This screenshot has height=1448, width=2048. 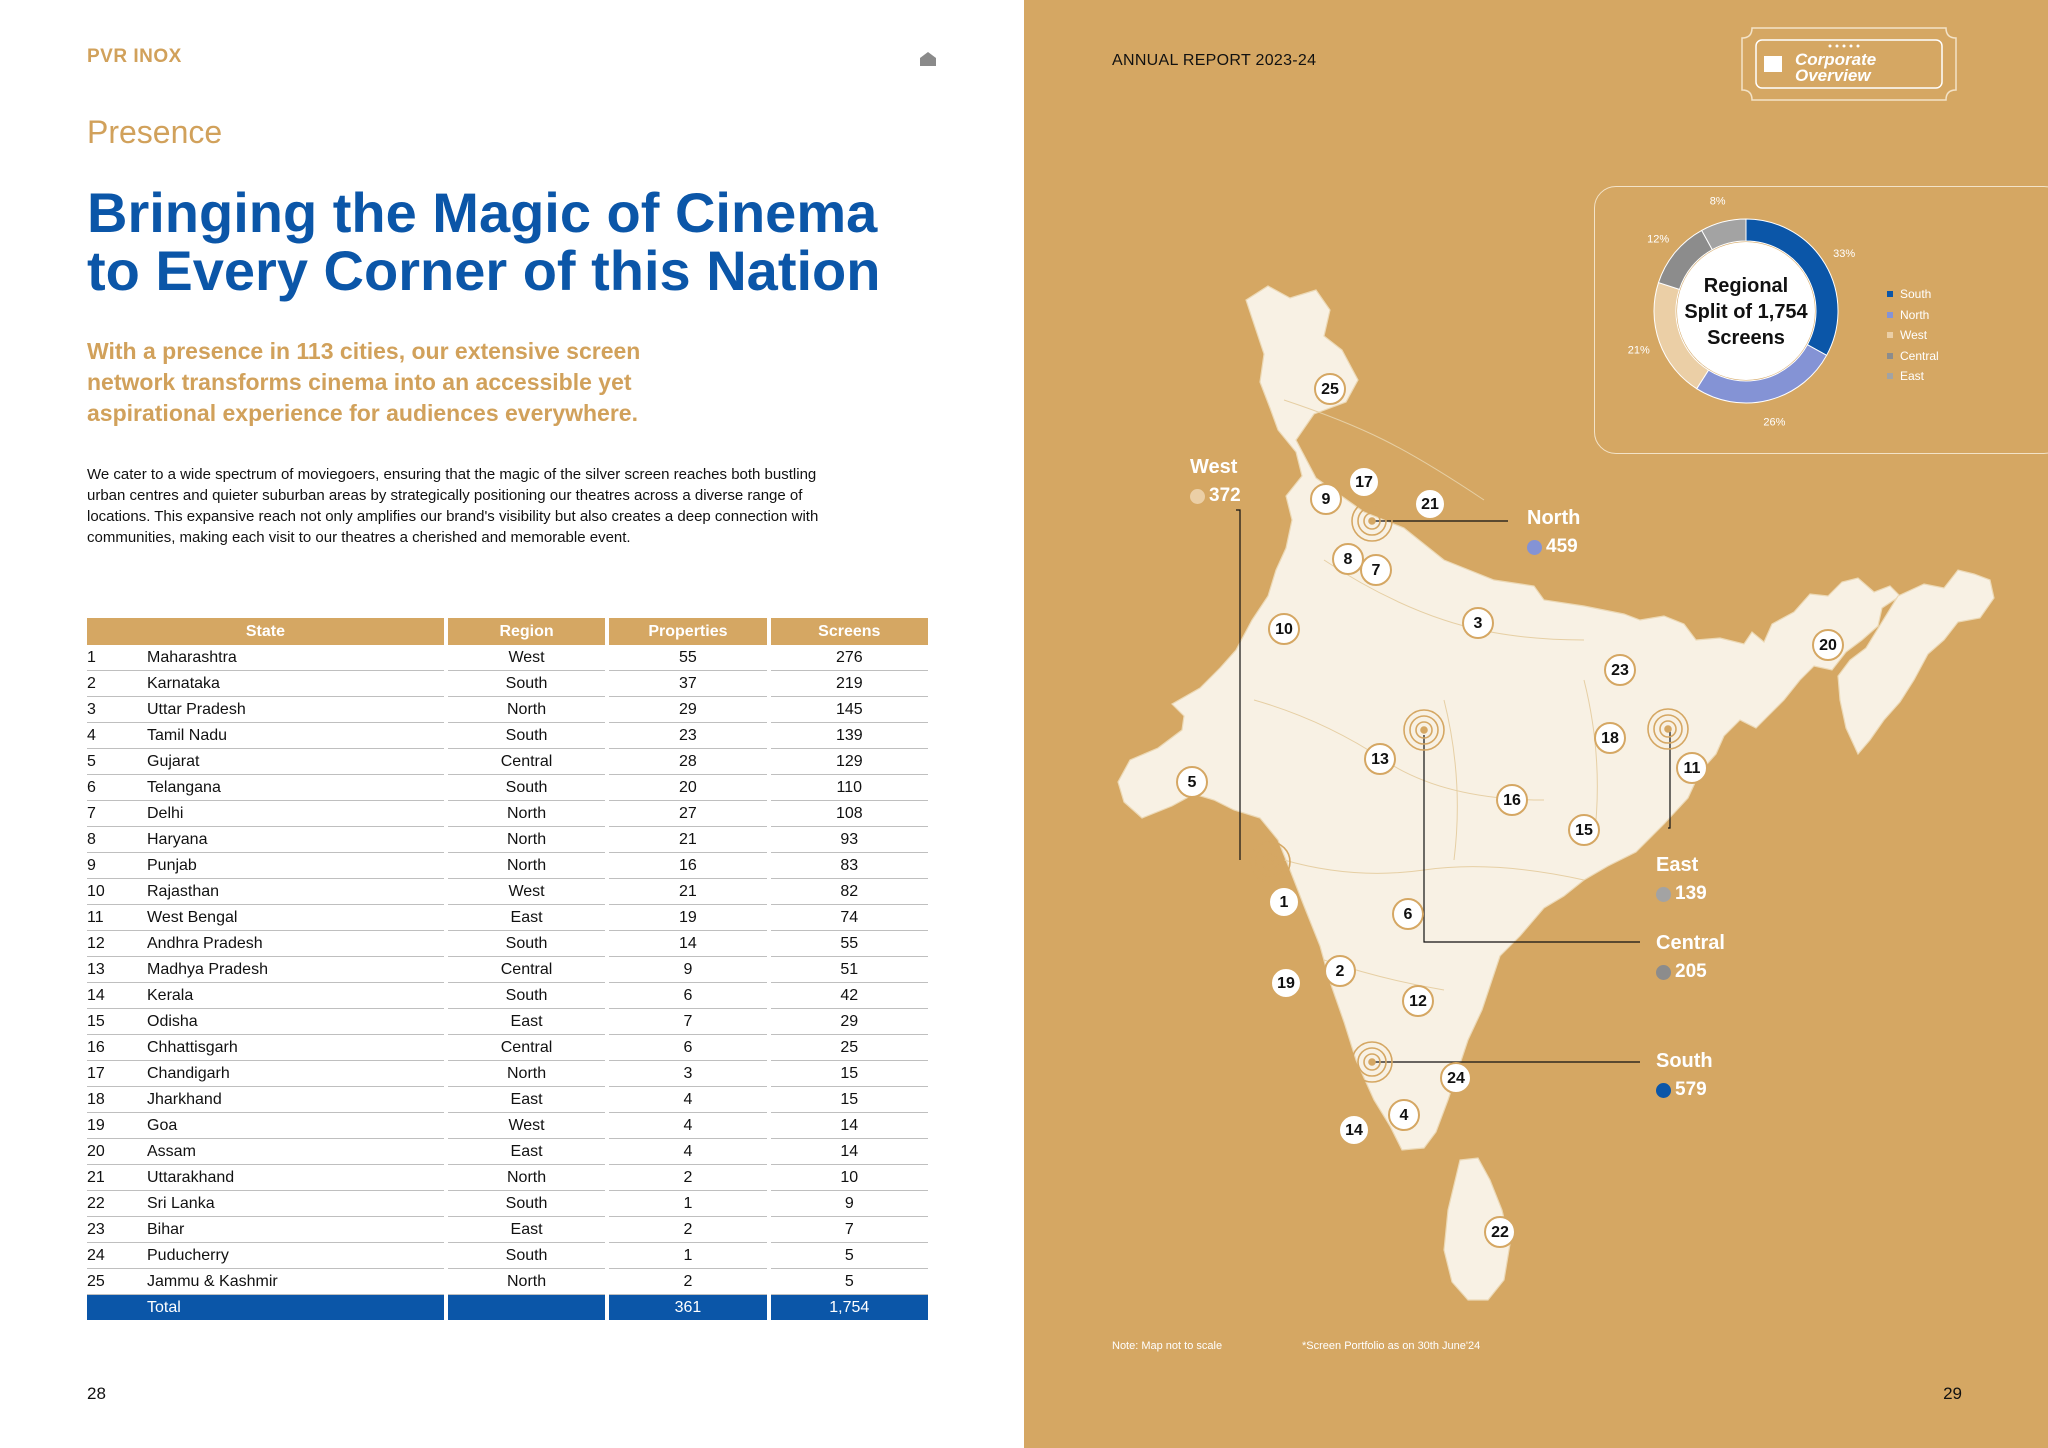 I want to click on state-cell: 19 Goa, so click(x=265, y=1126).